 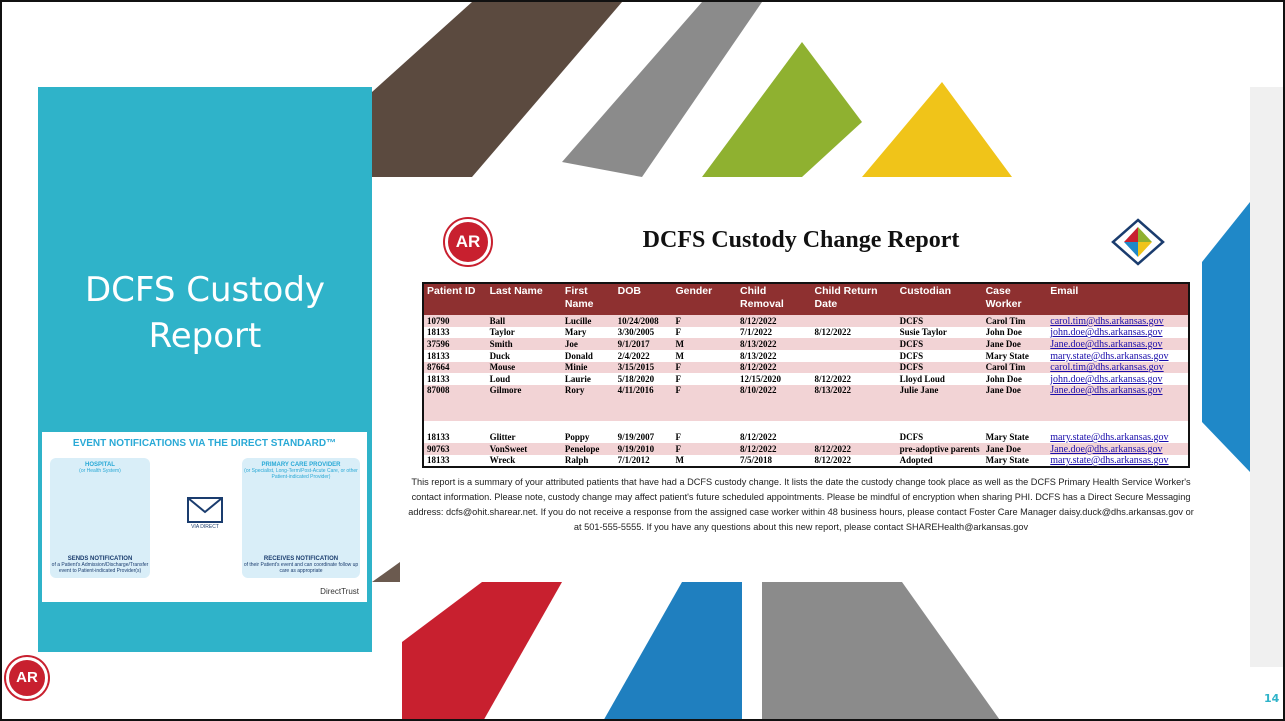 What do you see at coordinates (756, 459) in the screenshot?
I see `table-cell: 7/5/2018` at bounding box center [756, 459].